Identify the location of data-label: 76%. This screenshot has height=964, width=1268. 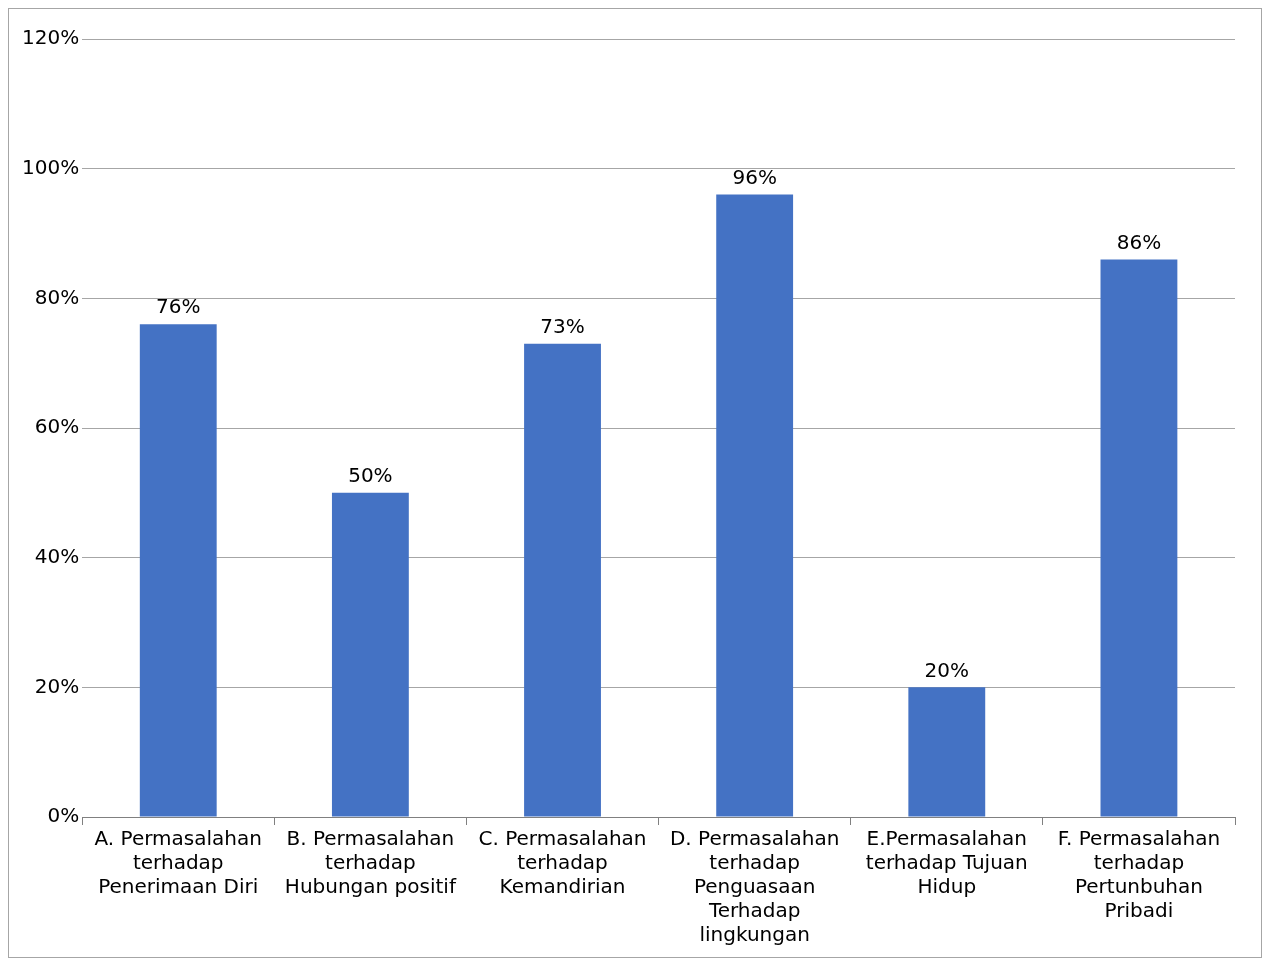
(178, 306).